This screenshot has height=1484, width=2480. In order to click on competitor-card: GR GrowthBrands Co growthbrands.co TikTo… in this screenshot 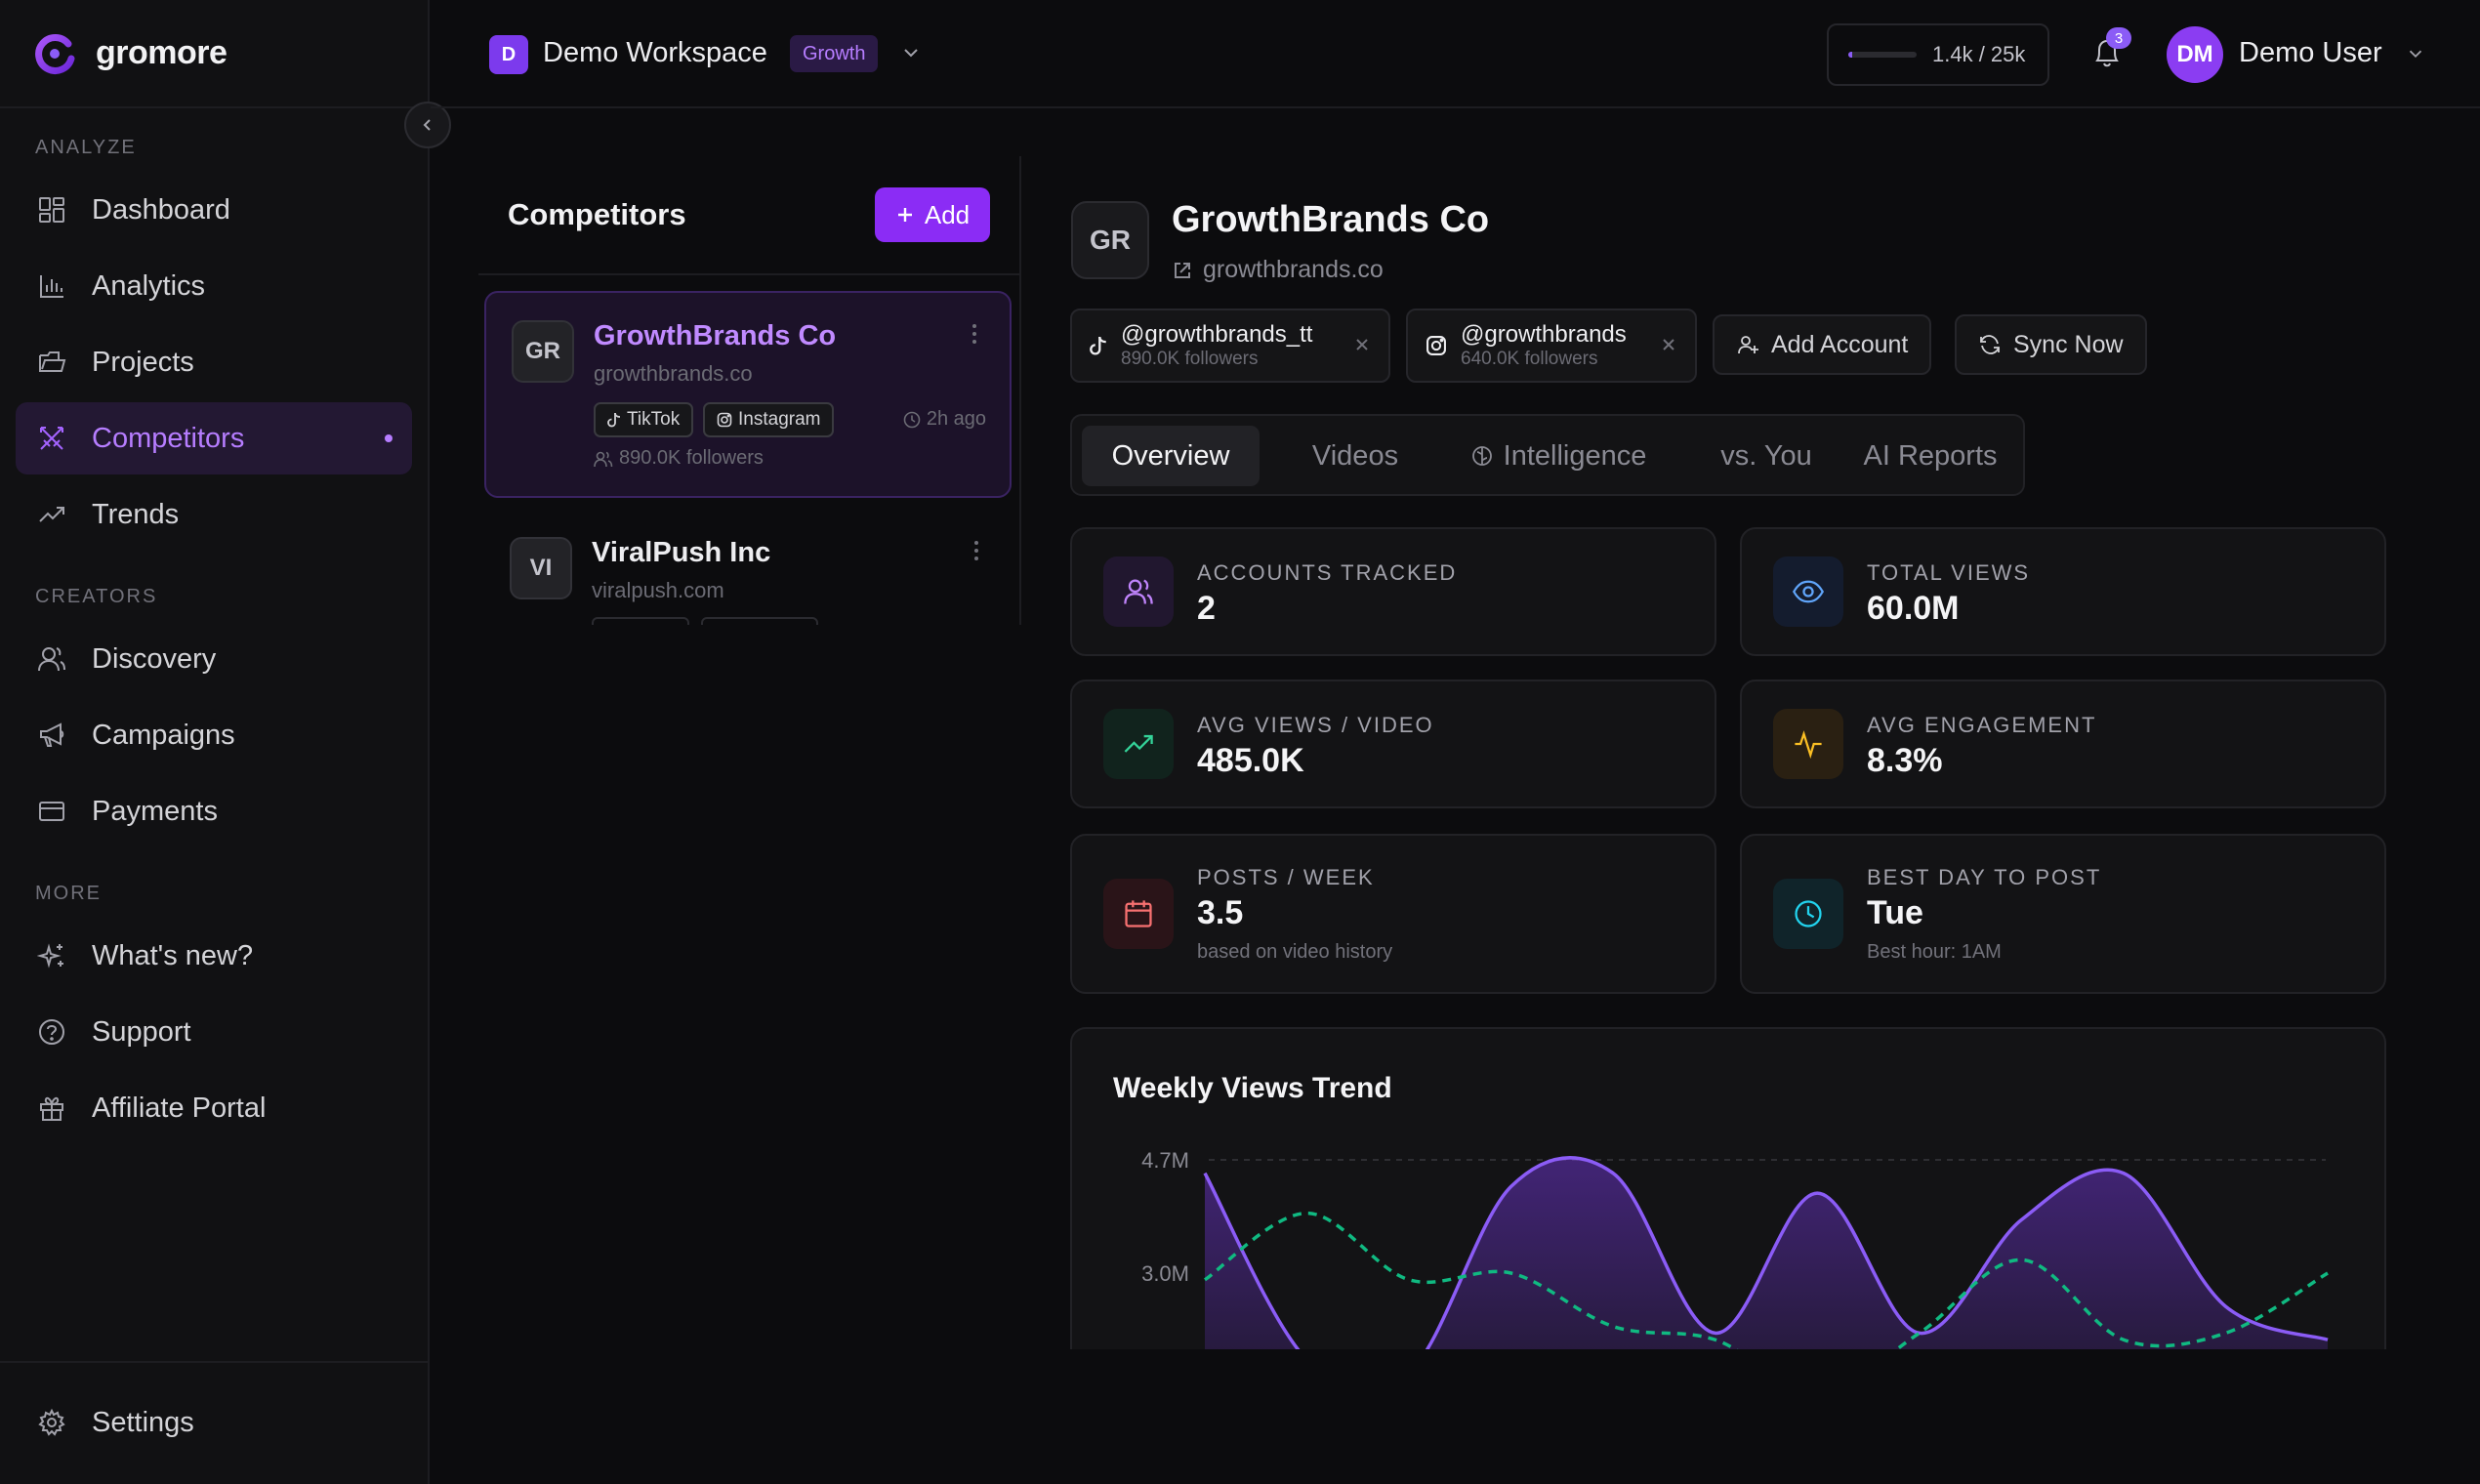, I will do `click(748, 394)`.